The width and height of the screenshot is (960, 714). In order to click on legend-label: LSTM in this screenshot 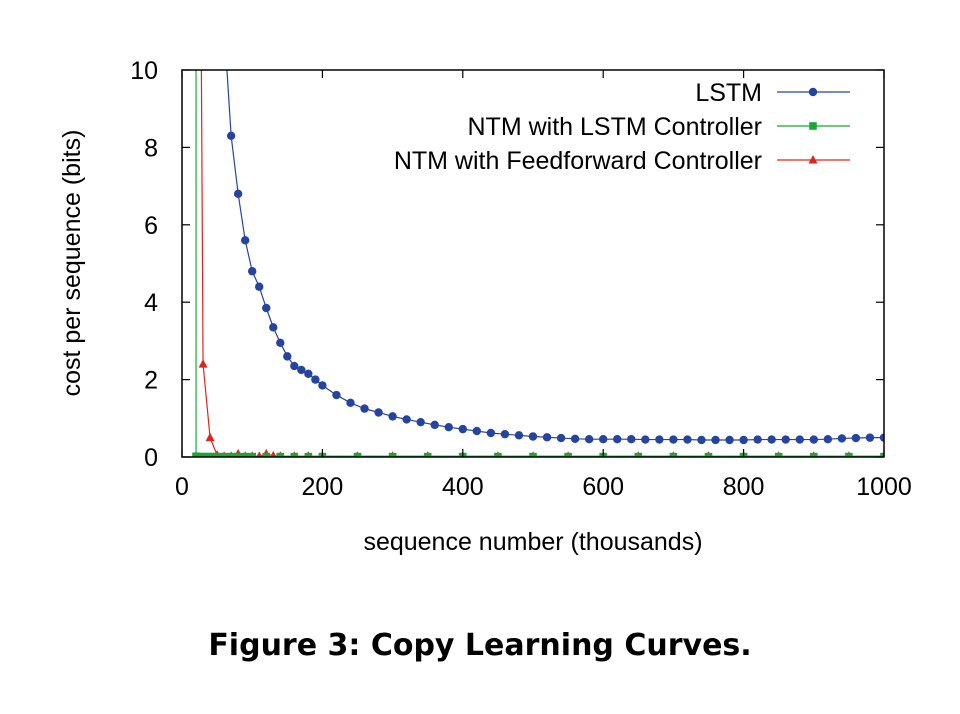, I will do `click(728, 93)`.